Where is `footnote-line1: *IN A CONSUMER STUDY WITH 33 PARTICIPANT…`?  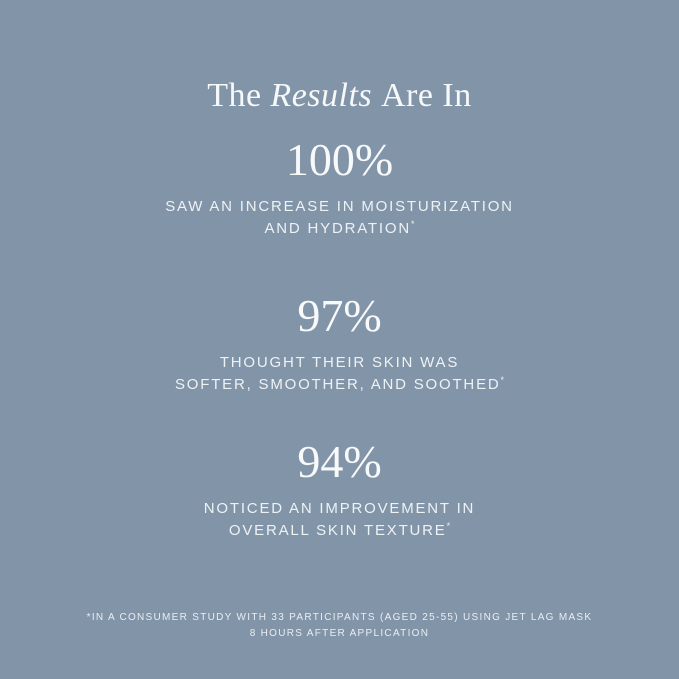
footnote-line1: *IN A CONSUMER STUDY WITH 33 PARTICIPANT… is located at coordinates (339, 617).